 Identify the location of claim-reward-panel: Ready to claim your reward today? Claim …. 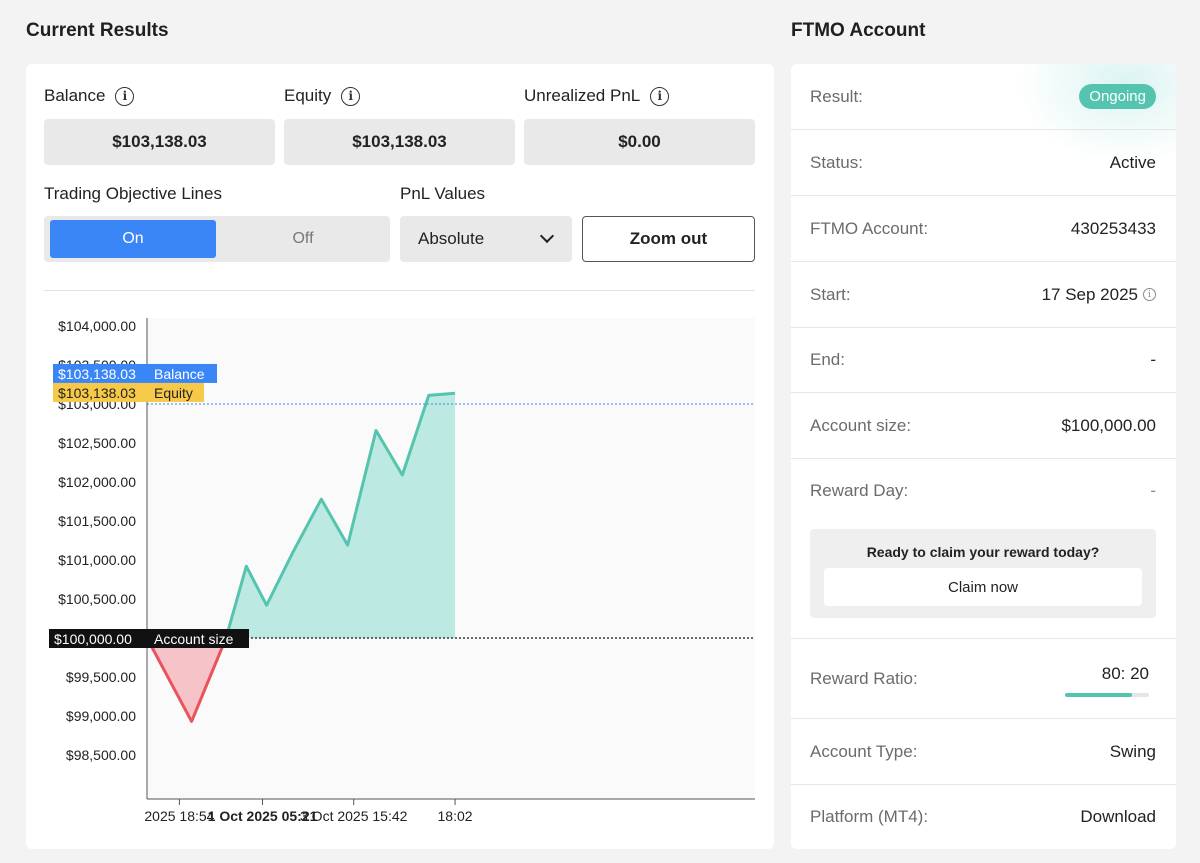
(983, 573).